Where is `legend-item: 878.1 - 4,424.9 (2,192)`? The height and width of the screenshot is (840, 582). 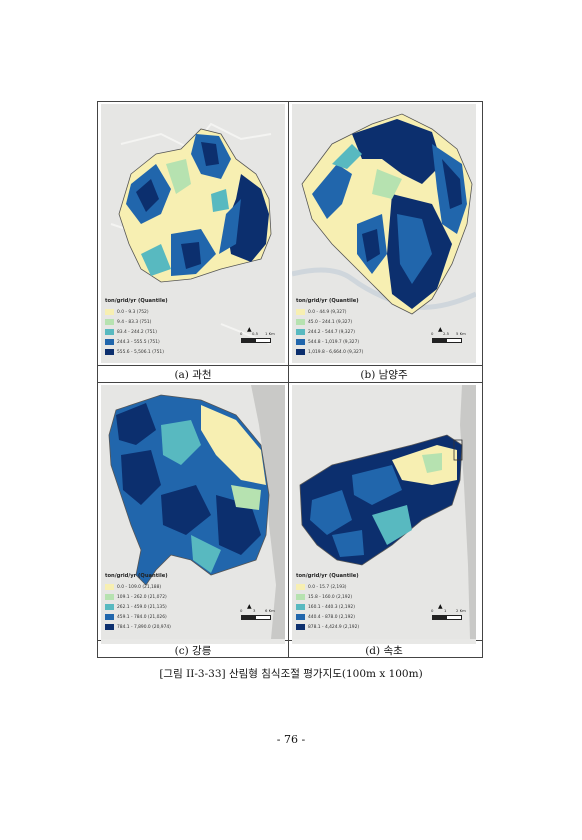 legend-item: 878.1 - 4,424.9 (2,192) is located at coordinates (337, 627).